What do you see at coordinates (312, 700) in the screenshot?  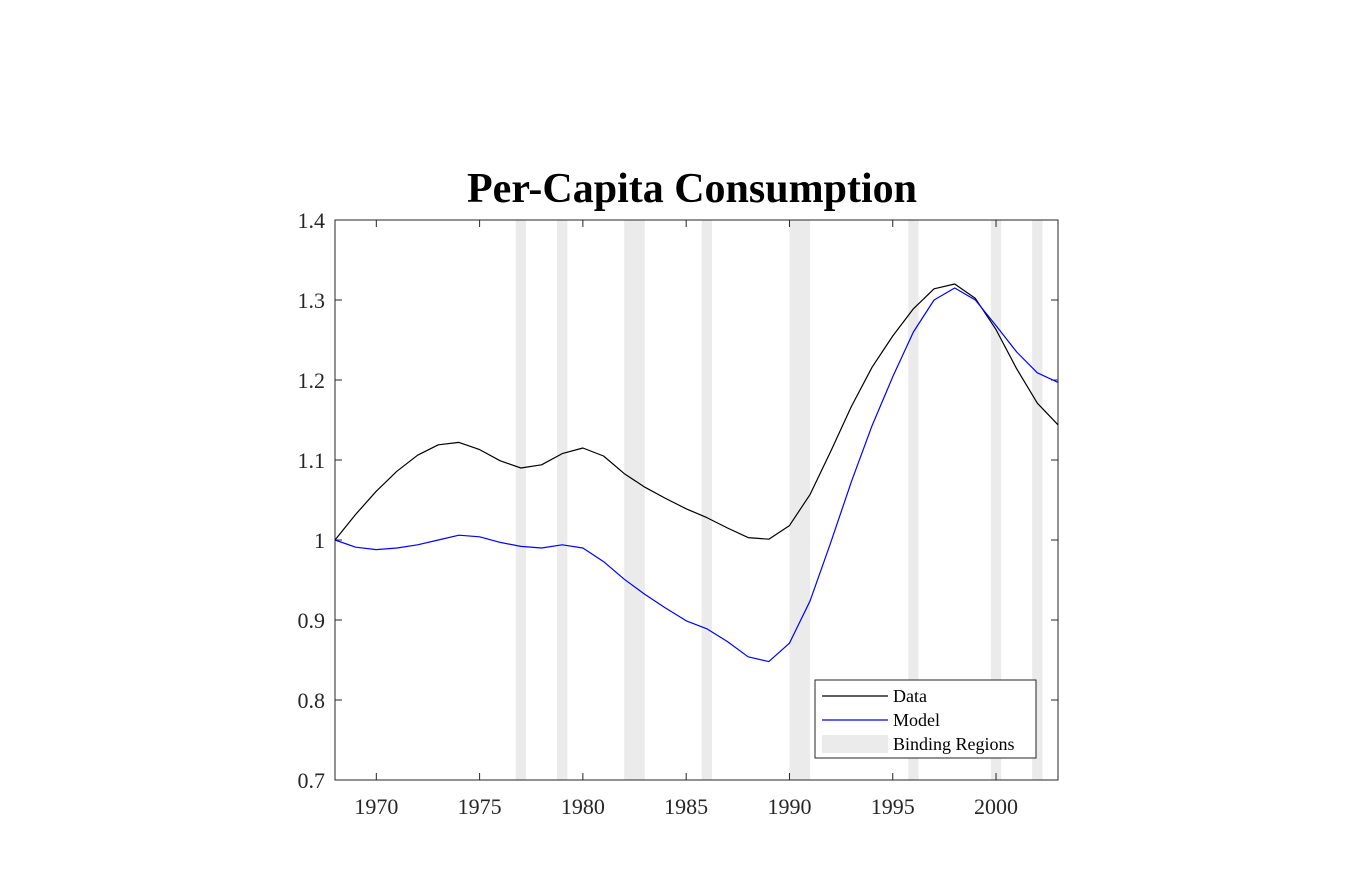 I see `y-tick-label: 0.8` at bounding box center [312, 700].